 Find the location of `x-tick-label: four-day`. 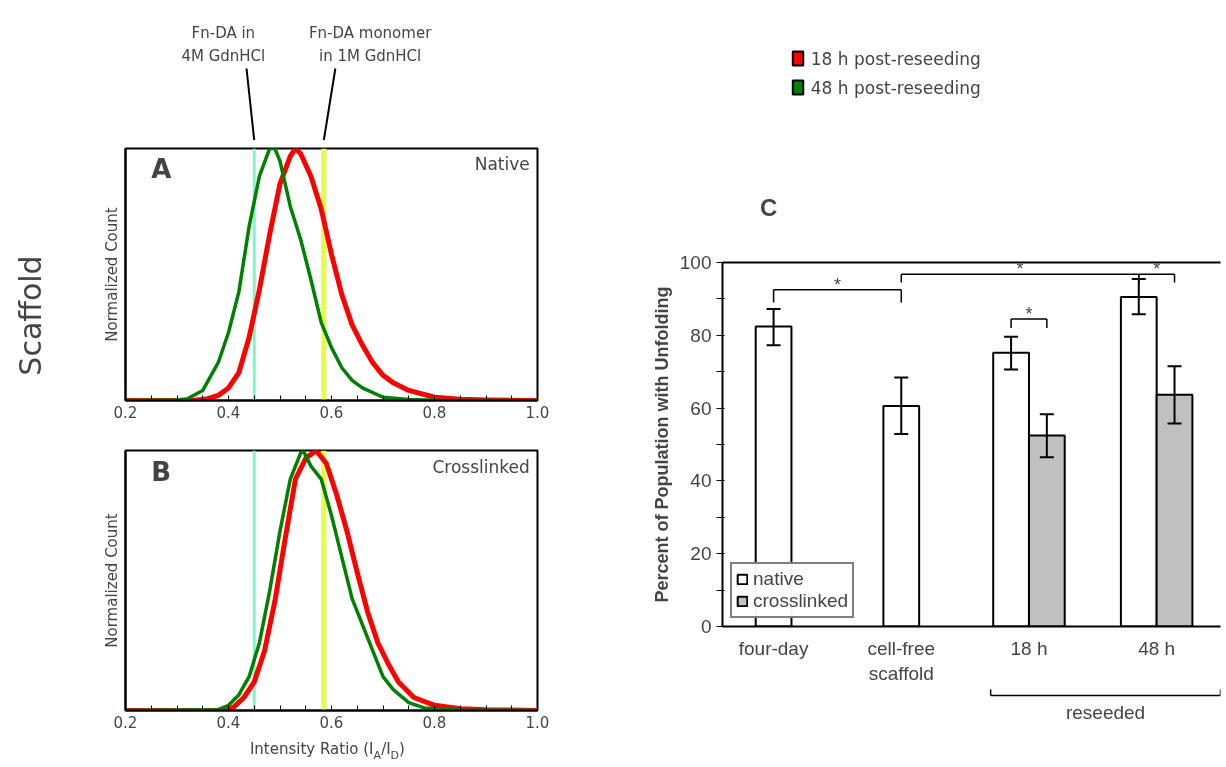

x-tick-label: four-day is located at coordinates (773, 648).